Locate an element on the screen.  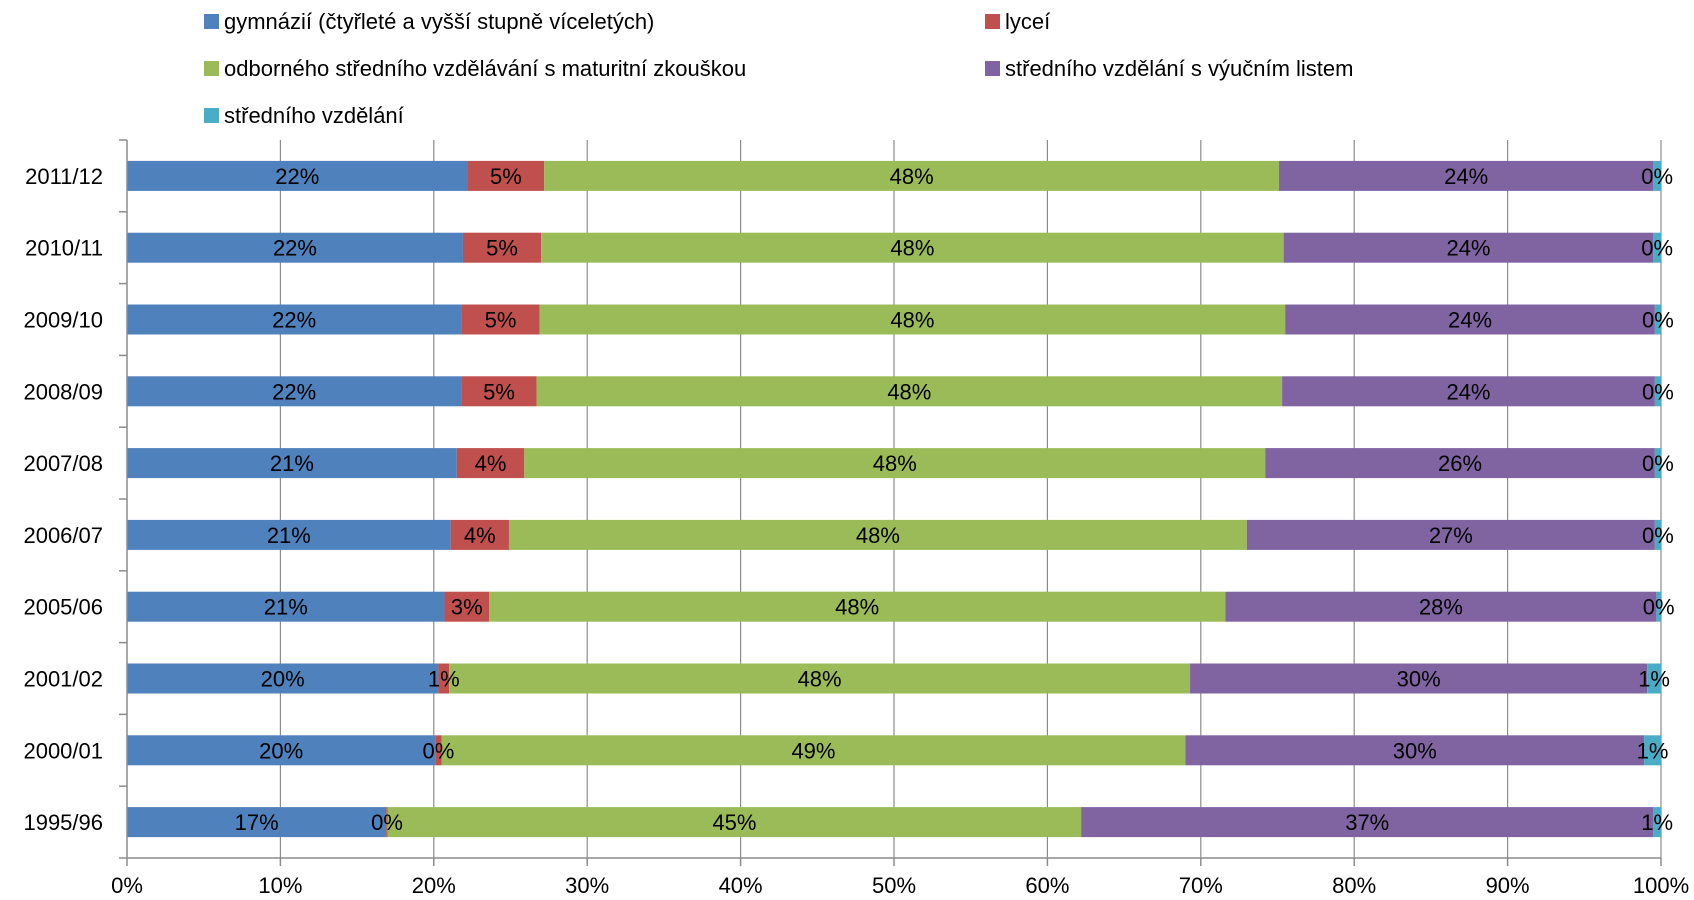
x-tick-label: 90% is located at coordinates (1508, 885).